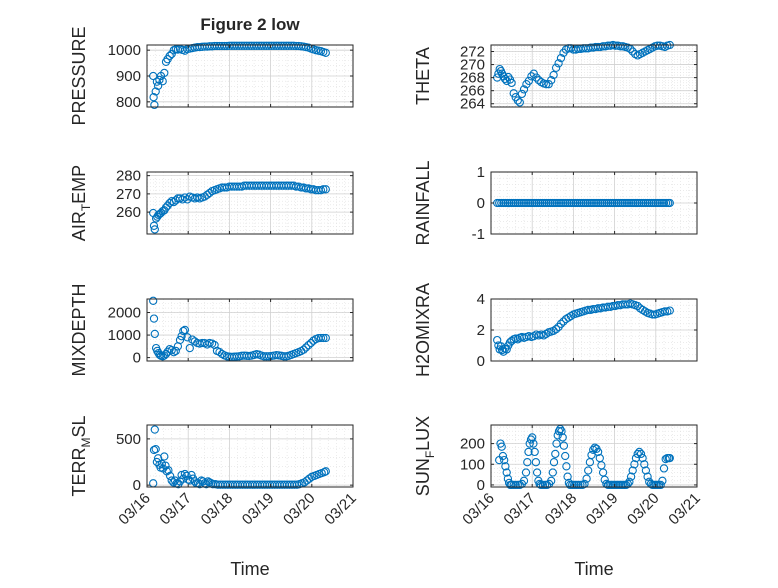 The height and width of the screenshot is (588, 778). Describe the element at coordinates (555, 330) in the screenshot. I see `subplot-h2omixra: 0 2 4 H2OMIXRA` at that location.